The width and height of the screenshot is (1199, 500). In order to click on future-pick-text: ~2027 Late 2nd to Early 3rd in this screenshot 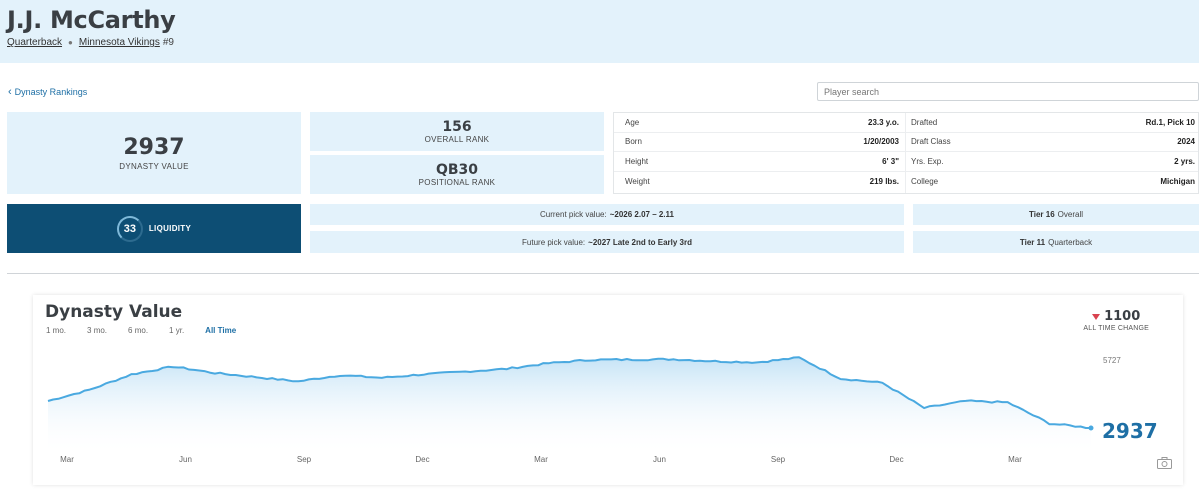, I will do `click(640, 242)`.